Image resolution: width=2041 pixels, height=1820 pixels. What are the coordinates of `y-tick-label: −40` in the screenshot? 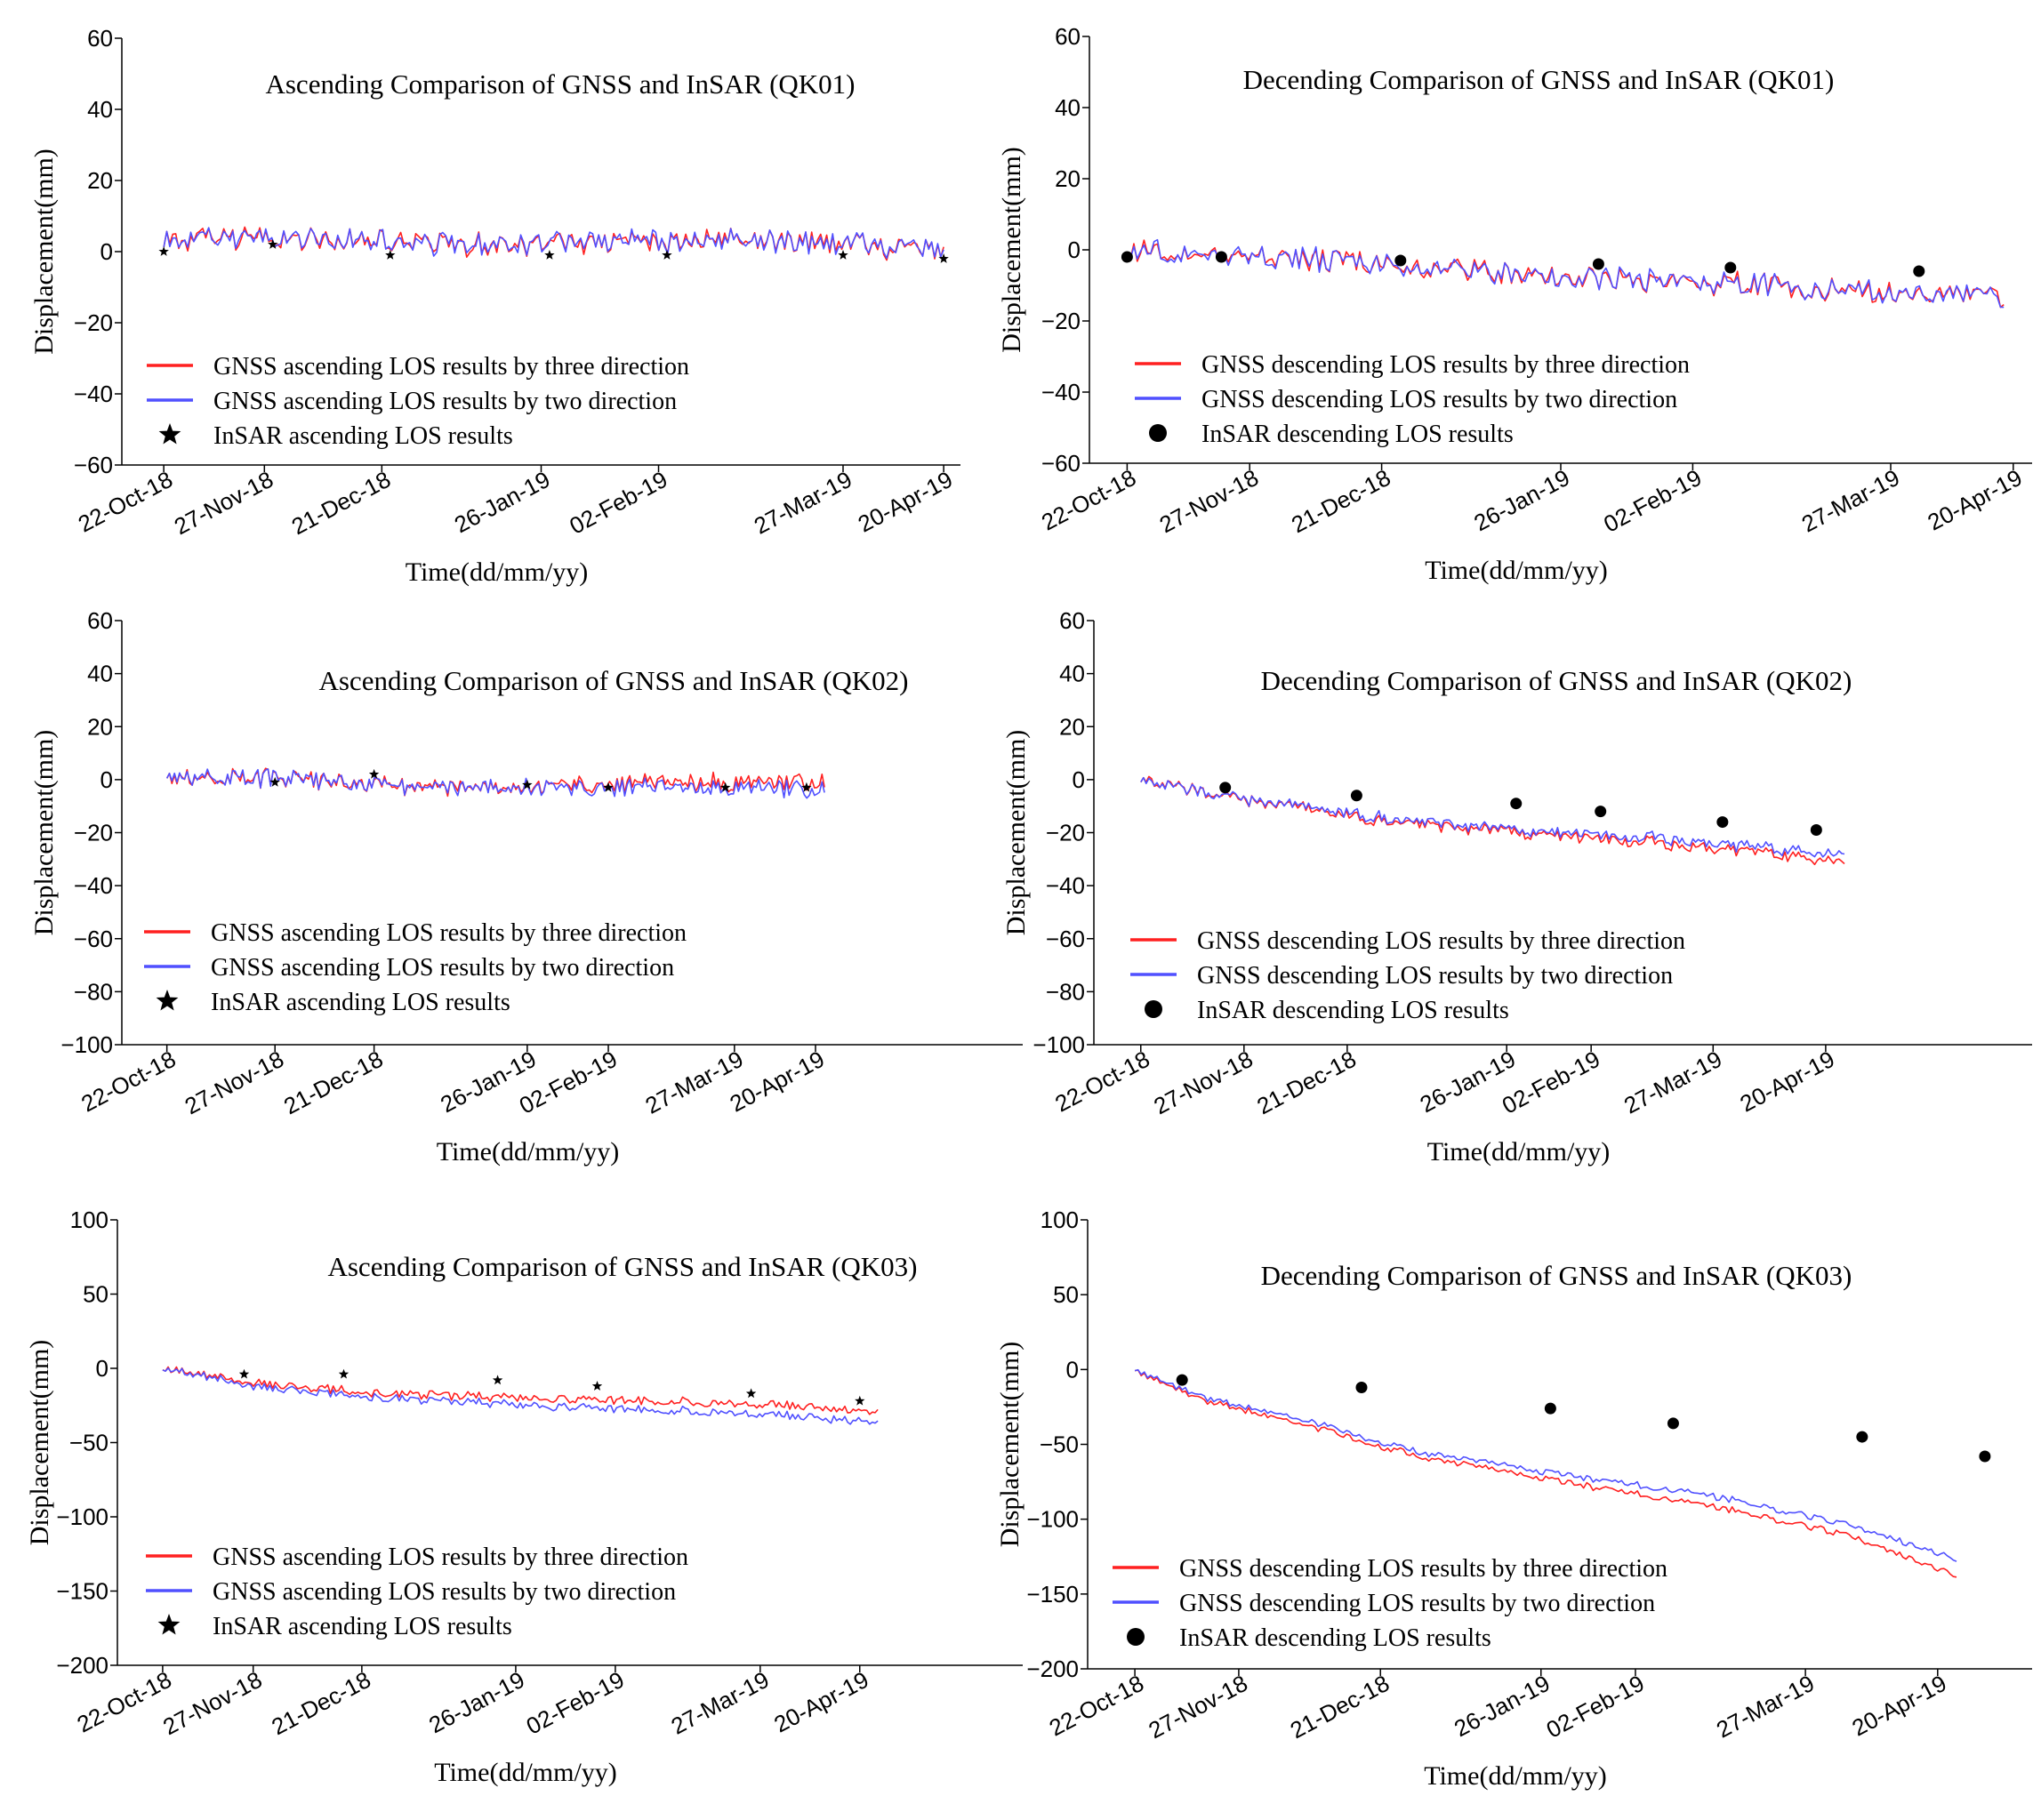 It's located at (93, 394).